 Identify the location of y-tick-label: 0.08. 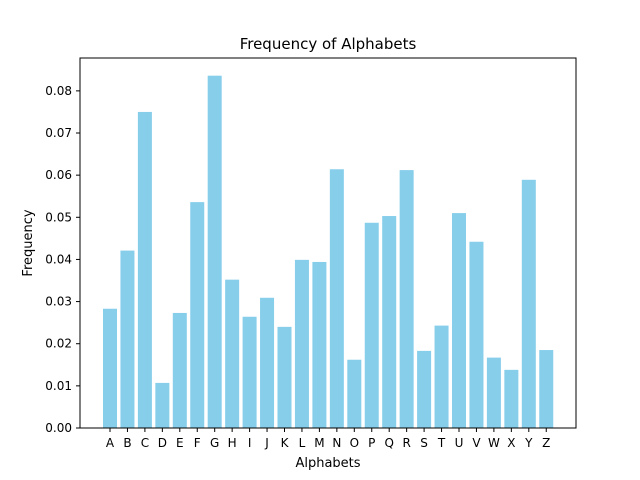
(58, 91).